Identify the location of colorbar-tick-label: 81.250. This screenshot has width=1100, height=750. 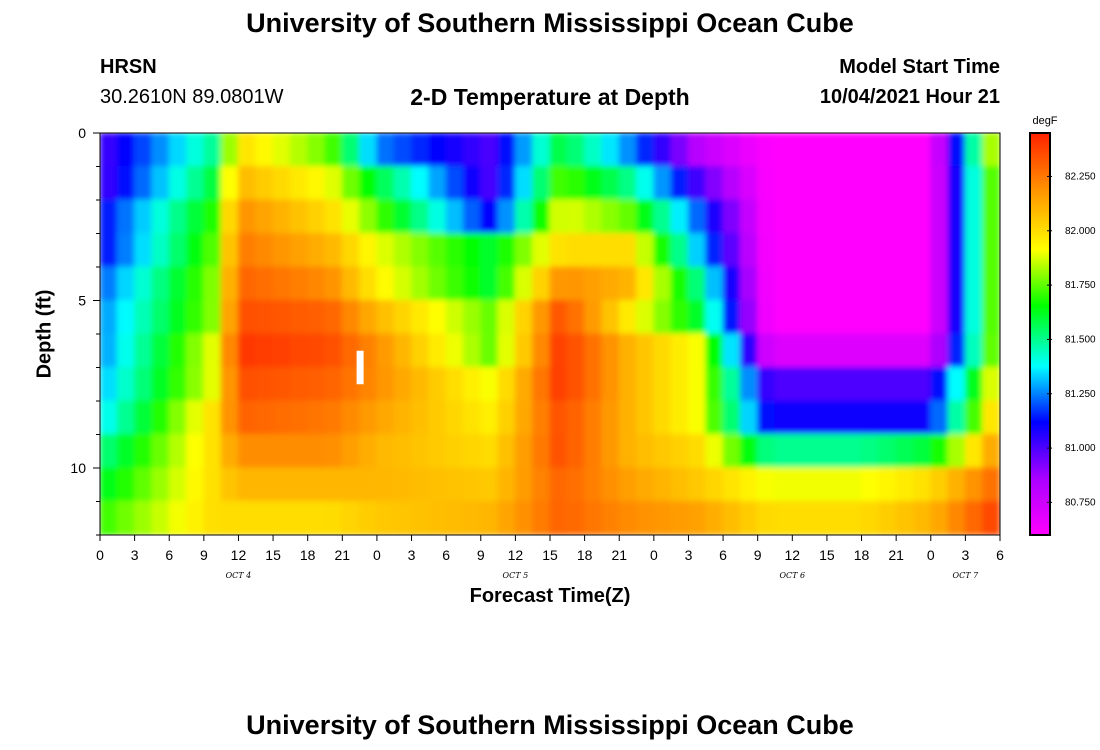
(1080, 394).